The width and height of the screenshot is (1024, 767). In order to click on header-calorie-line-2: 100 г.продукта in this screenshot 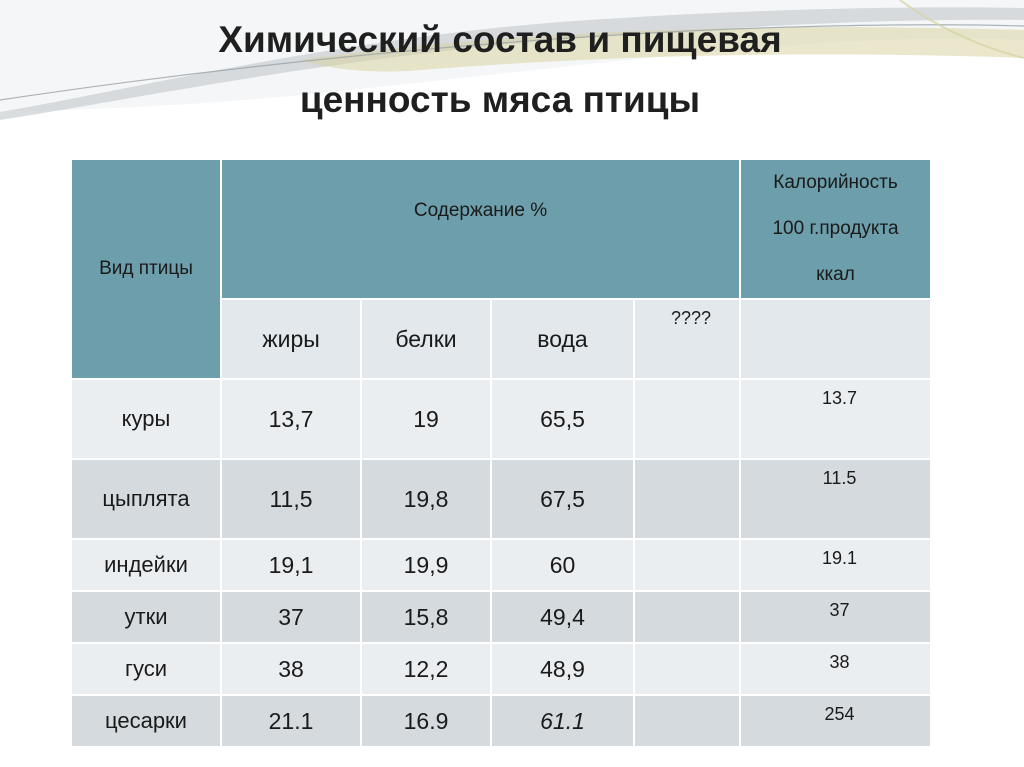, I will do `click(835, 228)`.